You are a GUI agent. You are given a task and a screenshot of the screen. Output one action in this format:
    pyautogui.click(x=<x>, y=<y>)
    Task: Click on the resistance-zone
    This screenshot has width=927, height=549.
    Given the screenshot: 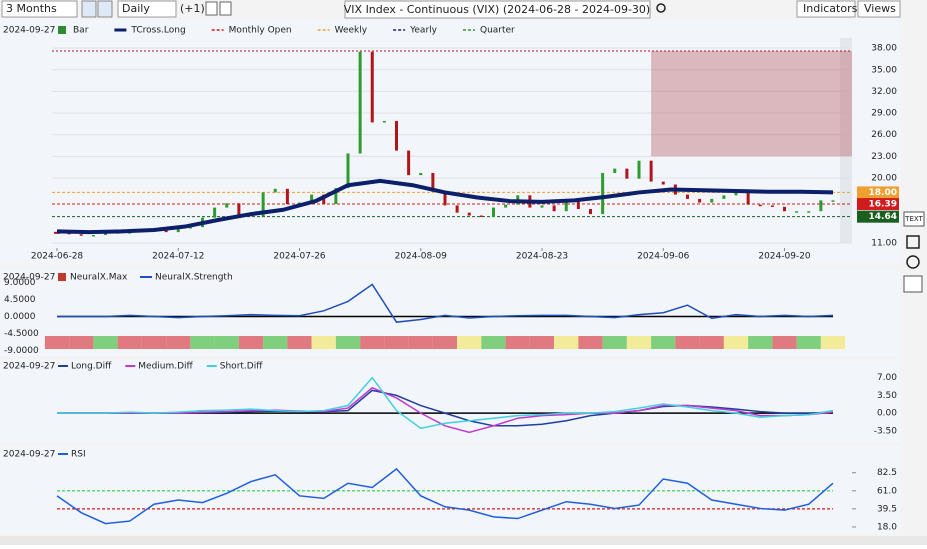 What is the action you would take?
    pyautogui.click(x=751, y=103)
    